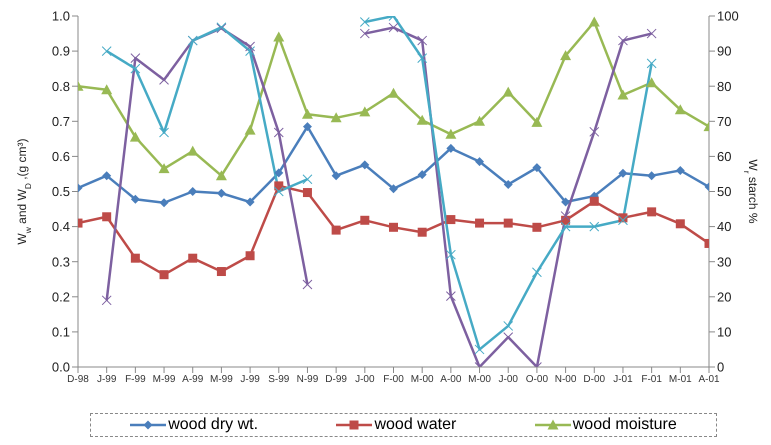 The image size is (771, 445). What do you see at coordinates (565, 380) in the screenshot?
I see `x-tick-label: N-00` at bounding box center [565, 380].